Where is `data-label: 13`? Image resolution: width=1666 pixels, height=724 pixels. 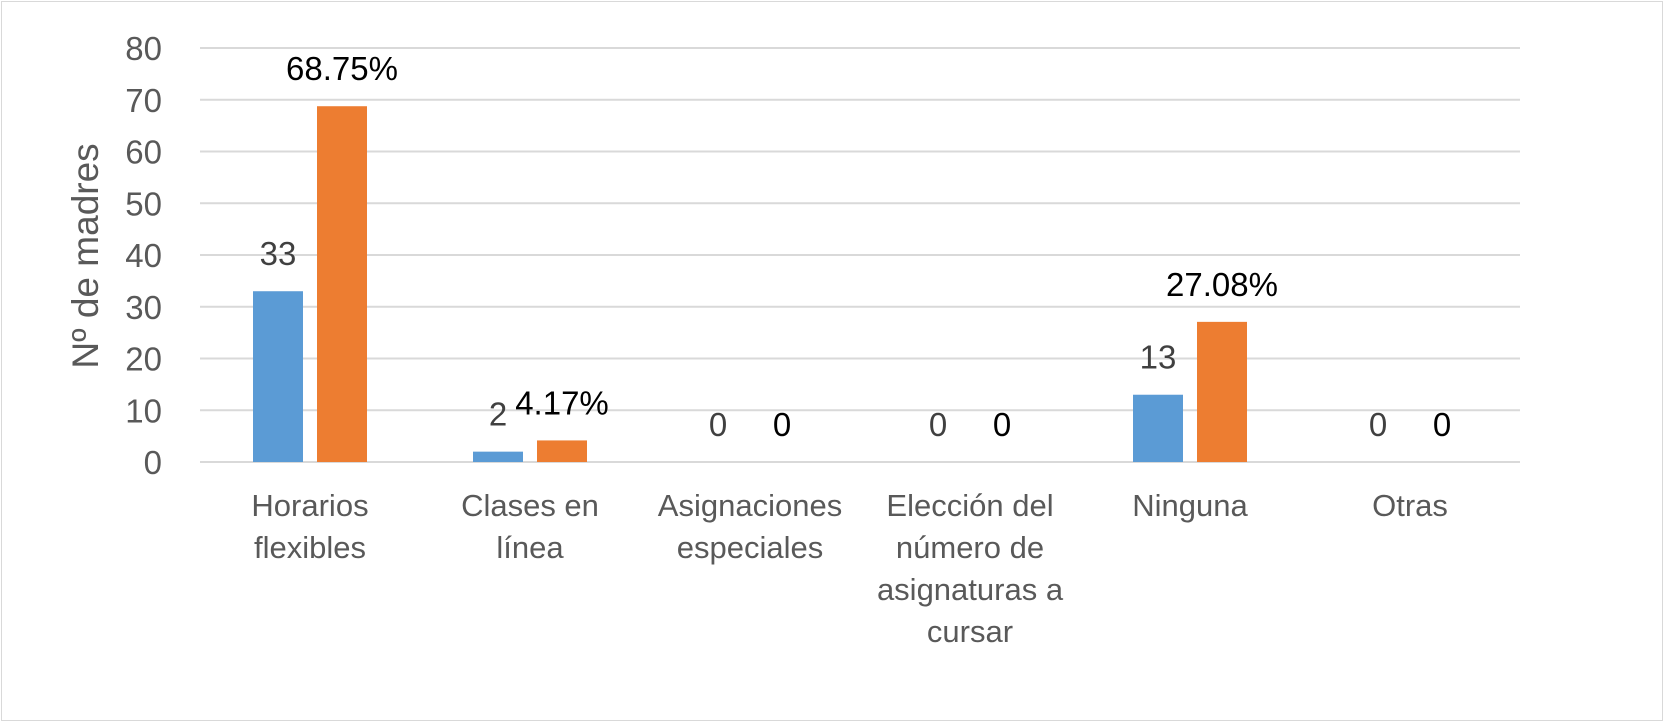
data-label: 13 is located at coordinates (1158, 357).